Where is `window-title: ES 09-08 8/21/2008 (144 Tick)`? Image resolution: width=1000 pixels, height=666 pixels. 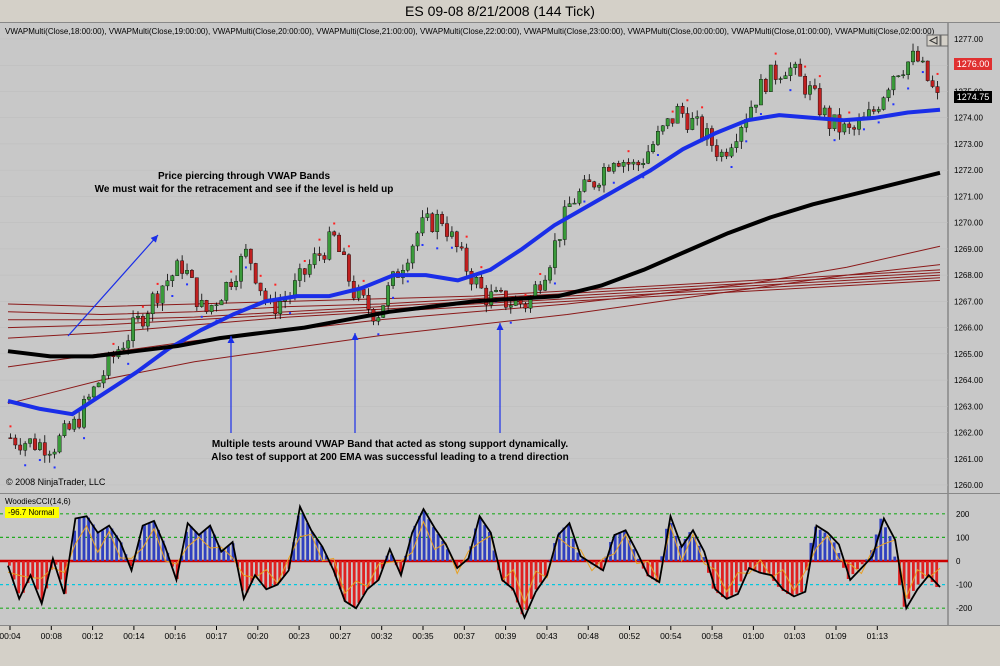 window-title: ES 09-08 8/21/2008 (144 Tick) is located at coordinates (500, 11).